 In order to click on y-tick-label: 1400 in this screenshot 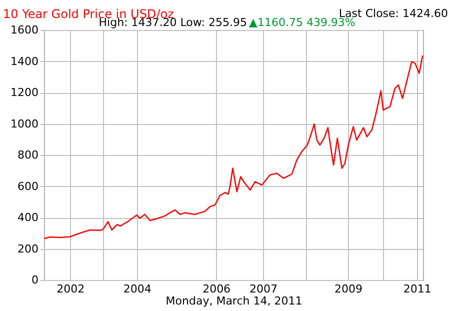, I will do `click(24, 61)`.